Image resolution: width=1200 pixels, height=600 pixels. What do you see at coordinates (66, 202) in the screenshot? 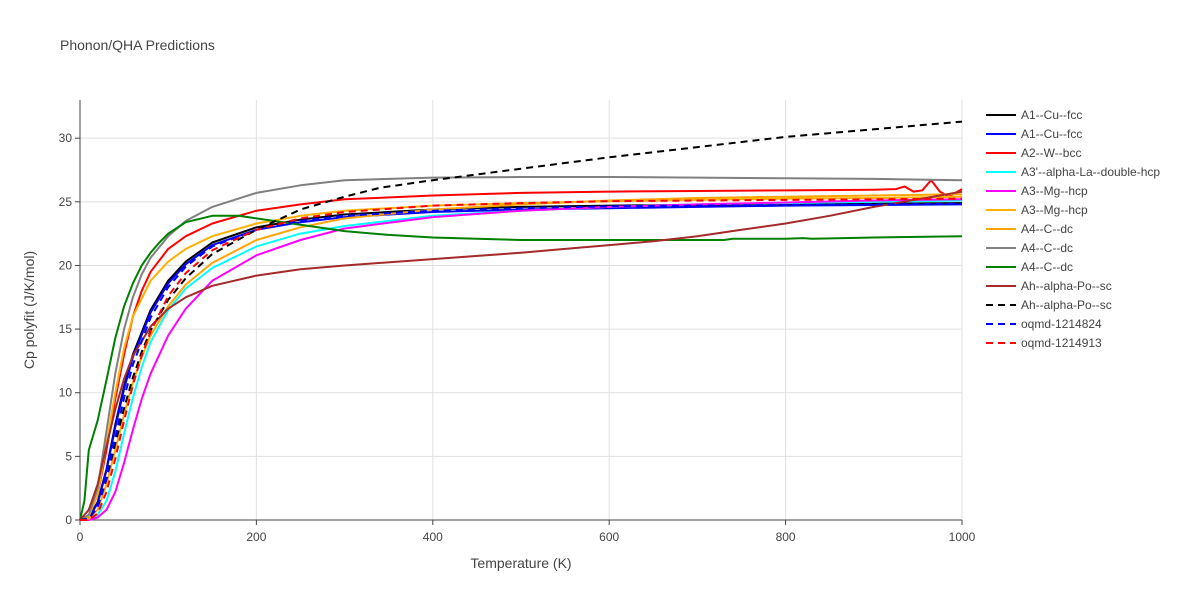
I see `y-tick-label: 25` at bounding box center [66, 202].